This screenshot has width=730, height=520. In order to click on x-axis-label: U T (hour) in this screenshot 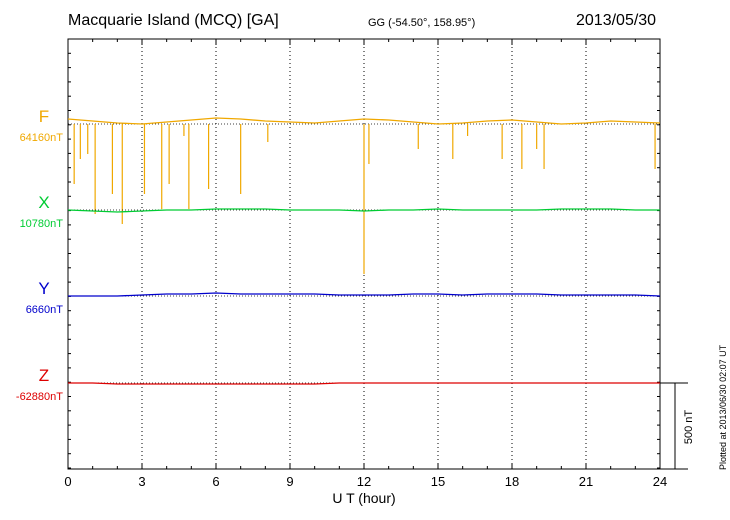, I will do `click(363, 498)`.